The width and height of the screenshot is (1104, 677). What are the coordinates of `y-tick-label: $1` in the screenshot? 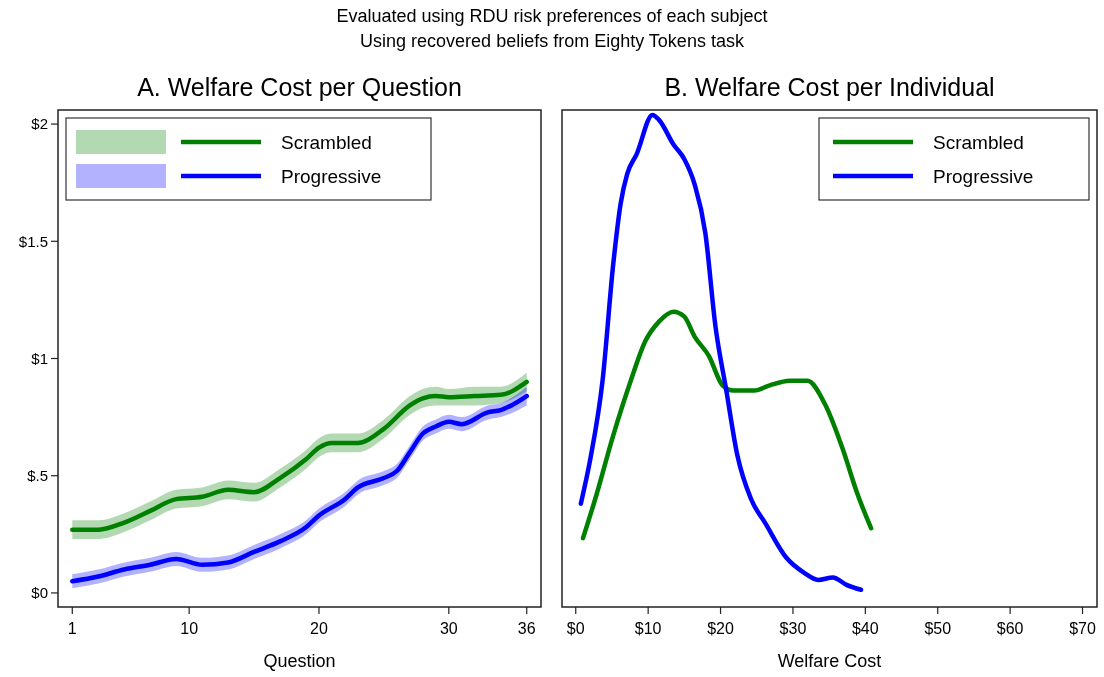 It's located at (39, 358).